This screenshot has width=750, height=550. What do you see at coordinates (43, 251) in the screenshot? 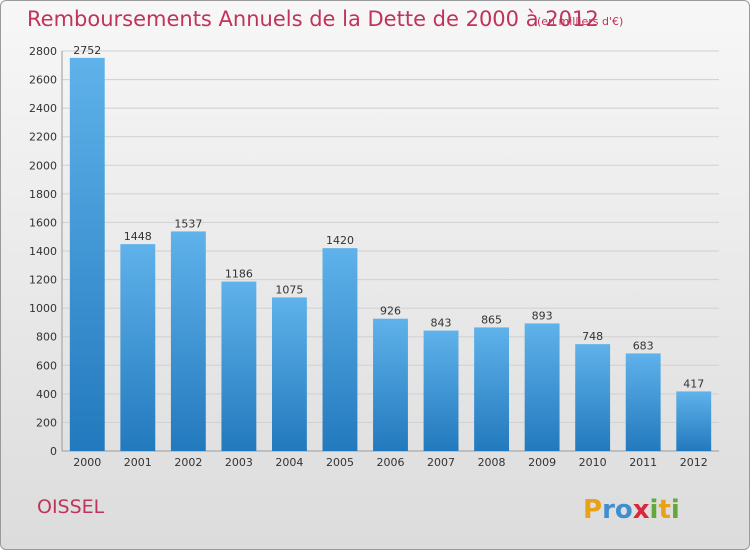
I see `y-tick-label: 1400` at bounding box center [43, 251].